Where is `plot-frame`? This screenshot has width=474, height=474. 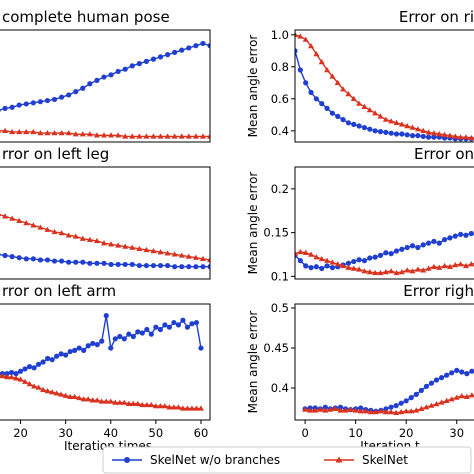 plot-frame is located at coordinates (384, 86).